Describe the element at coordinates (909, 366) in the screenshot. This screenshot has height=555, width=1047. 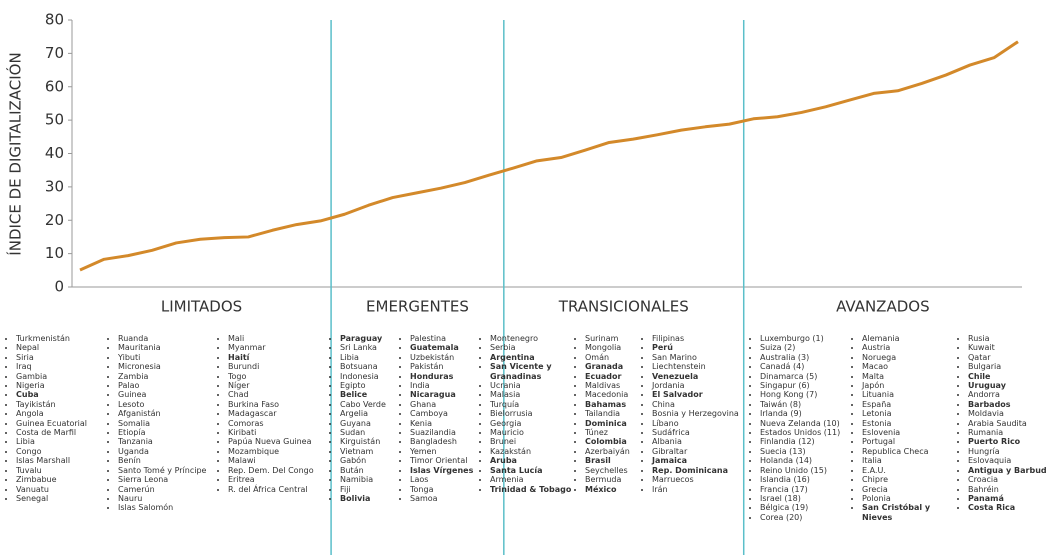
I see `country: Macao` at that location.